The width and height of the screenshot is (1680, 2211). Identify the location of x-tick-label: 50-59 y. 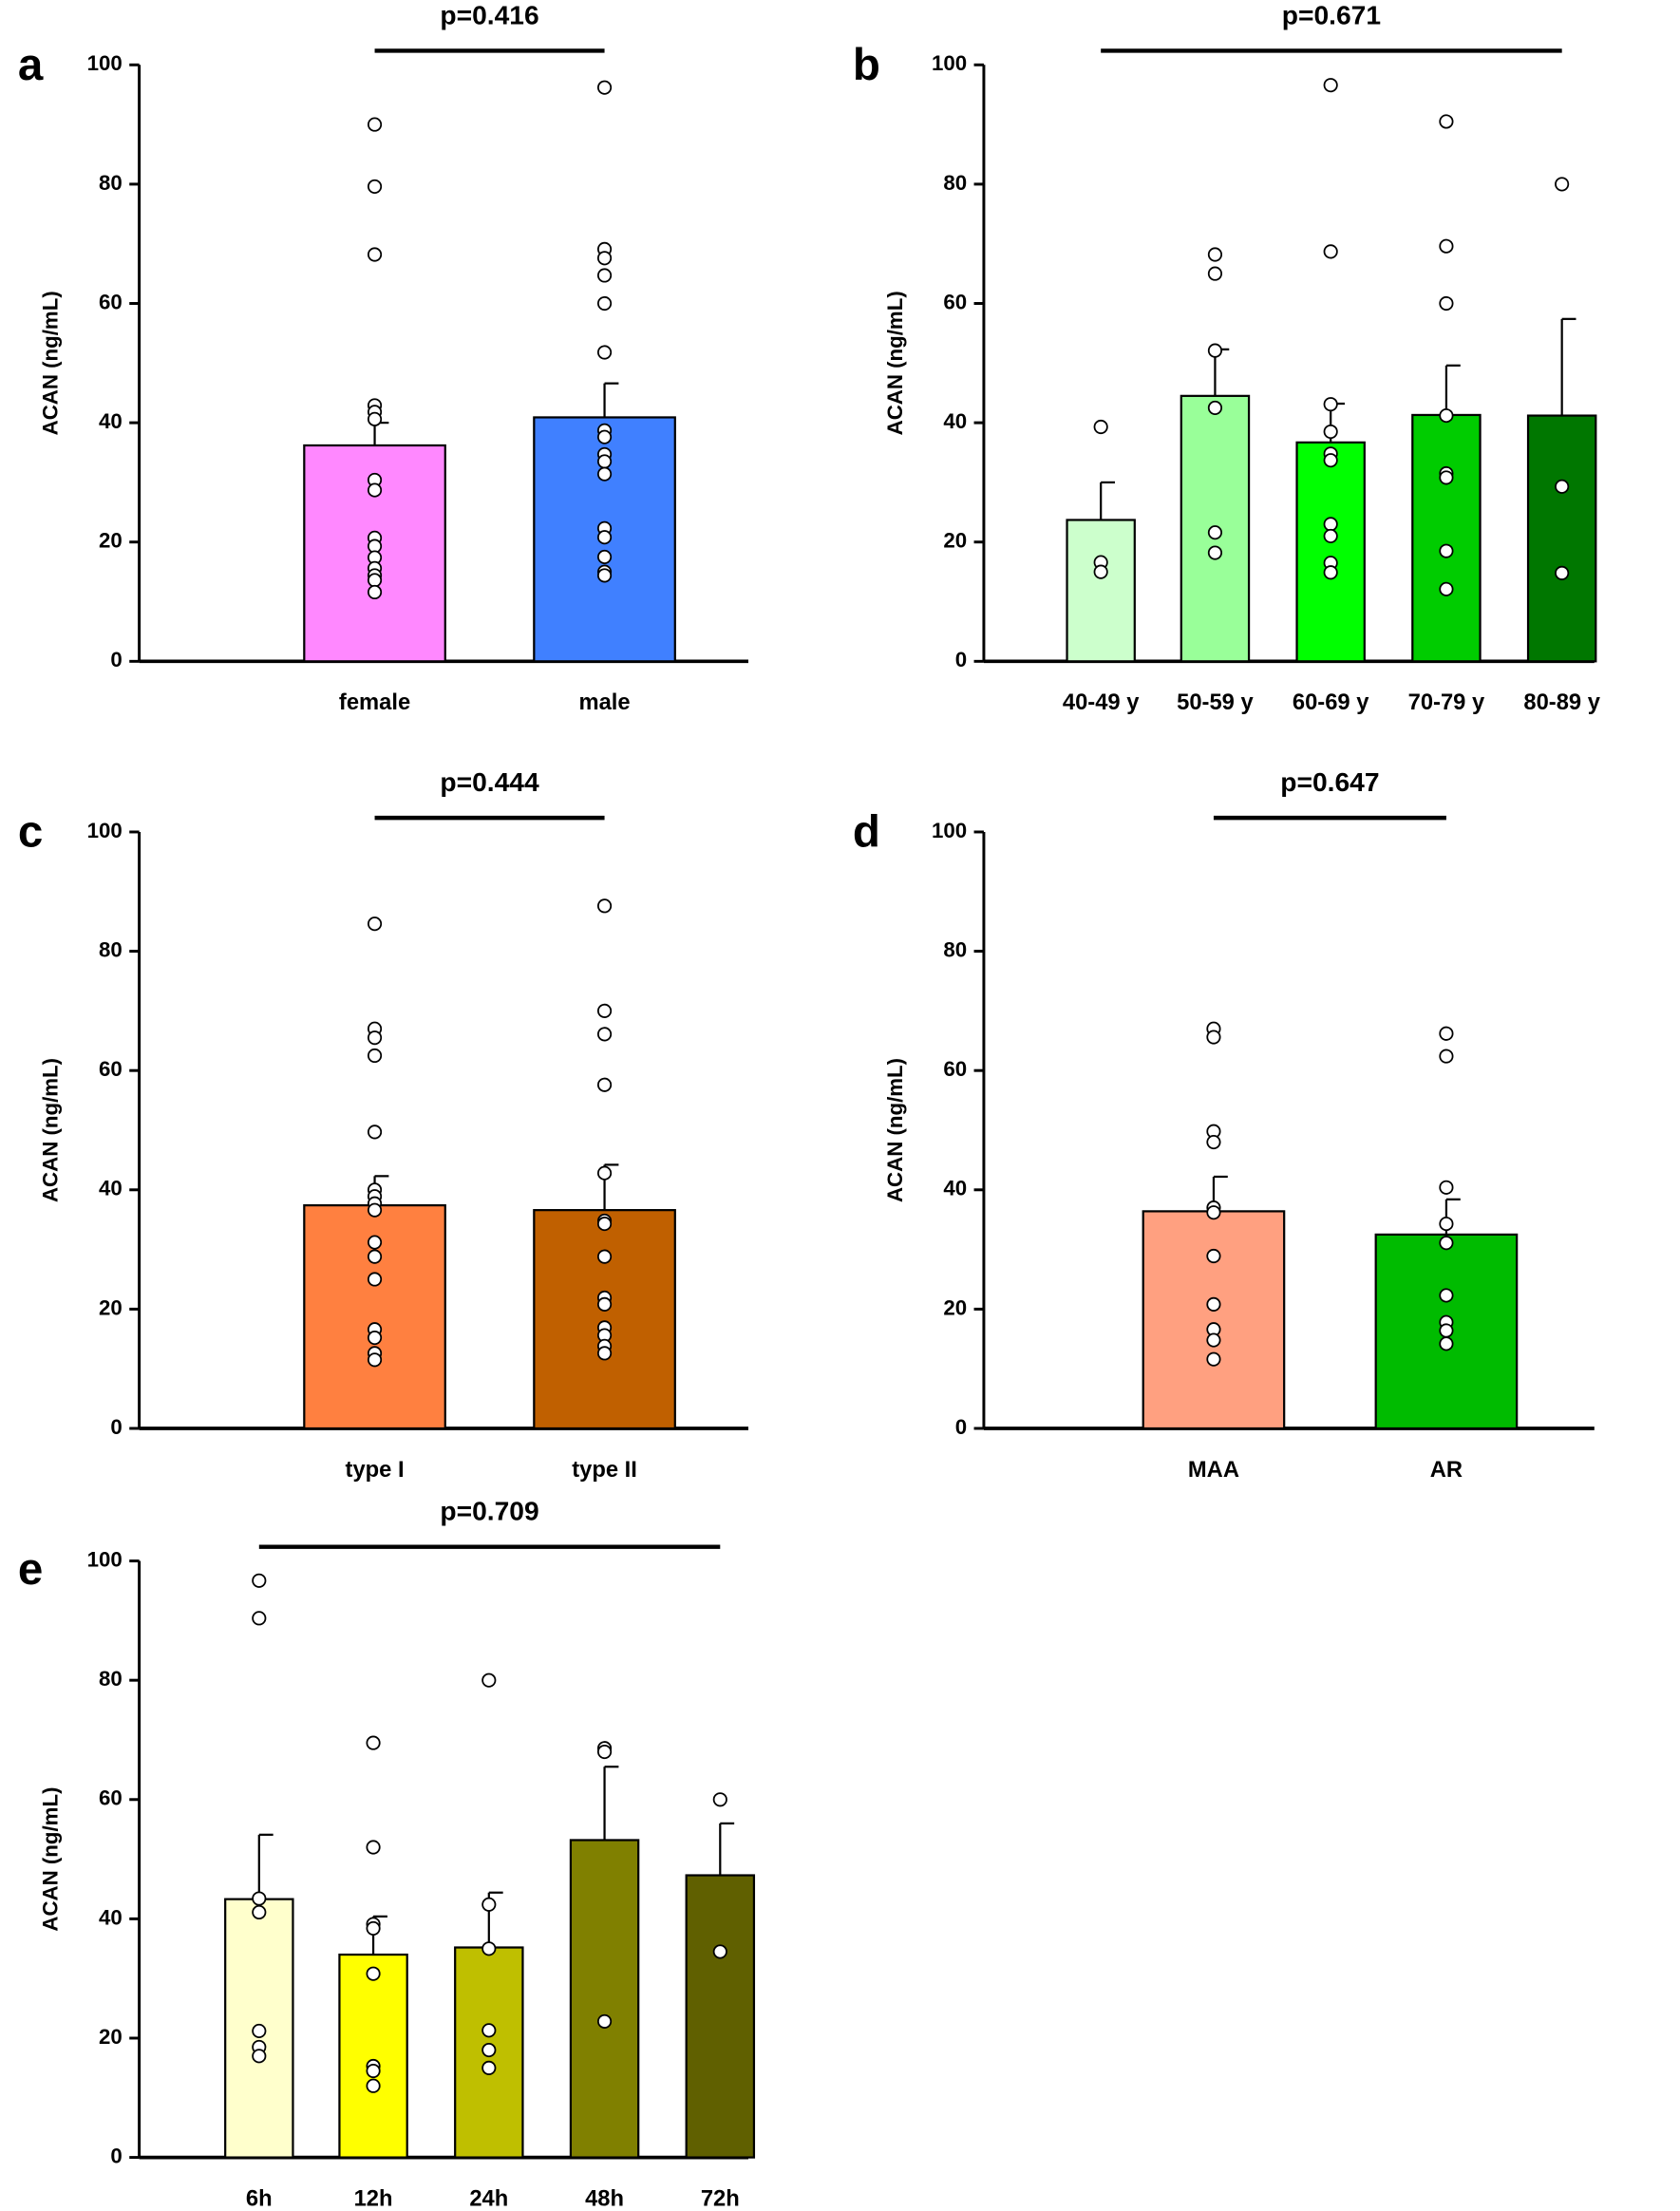
(1215, 703).